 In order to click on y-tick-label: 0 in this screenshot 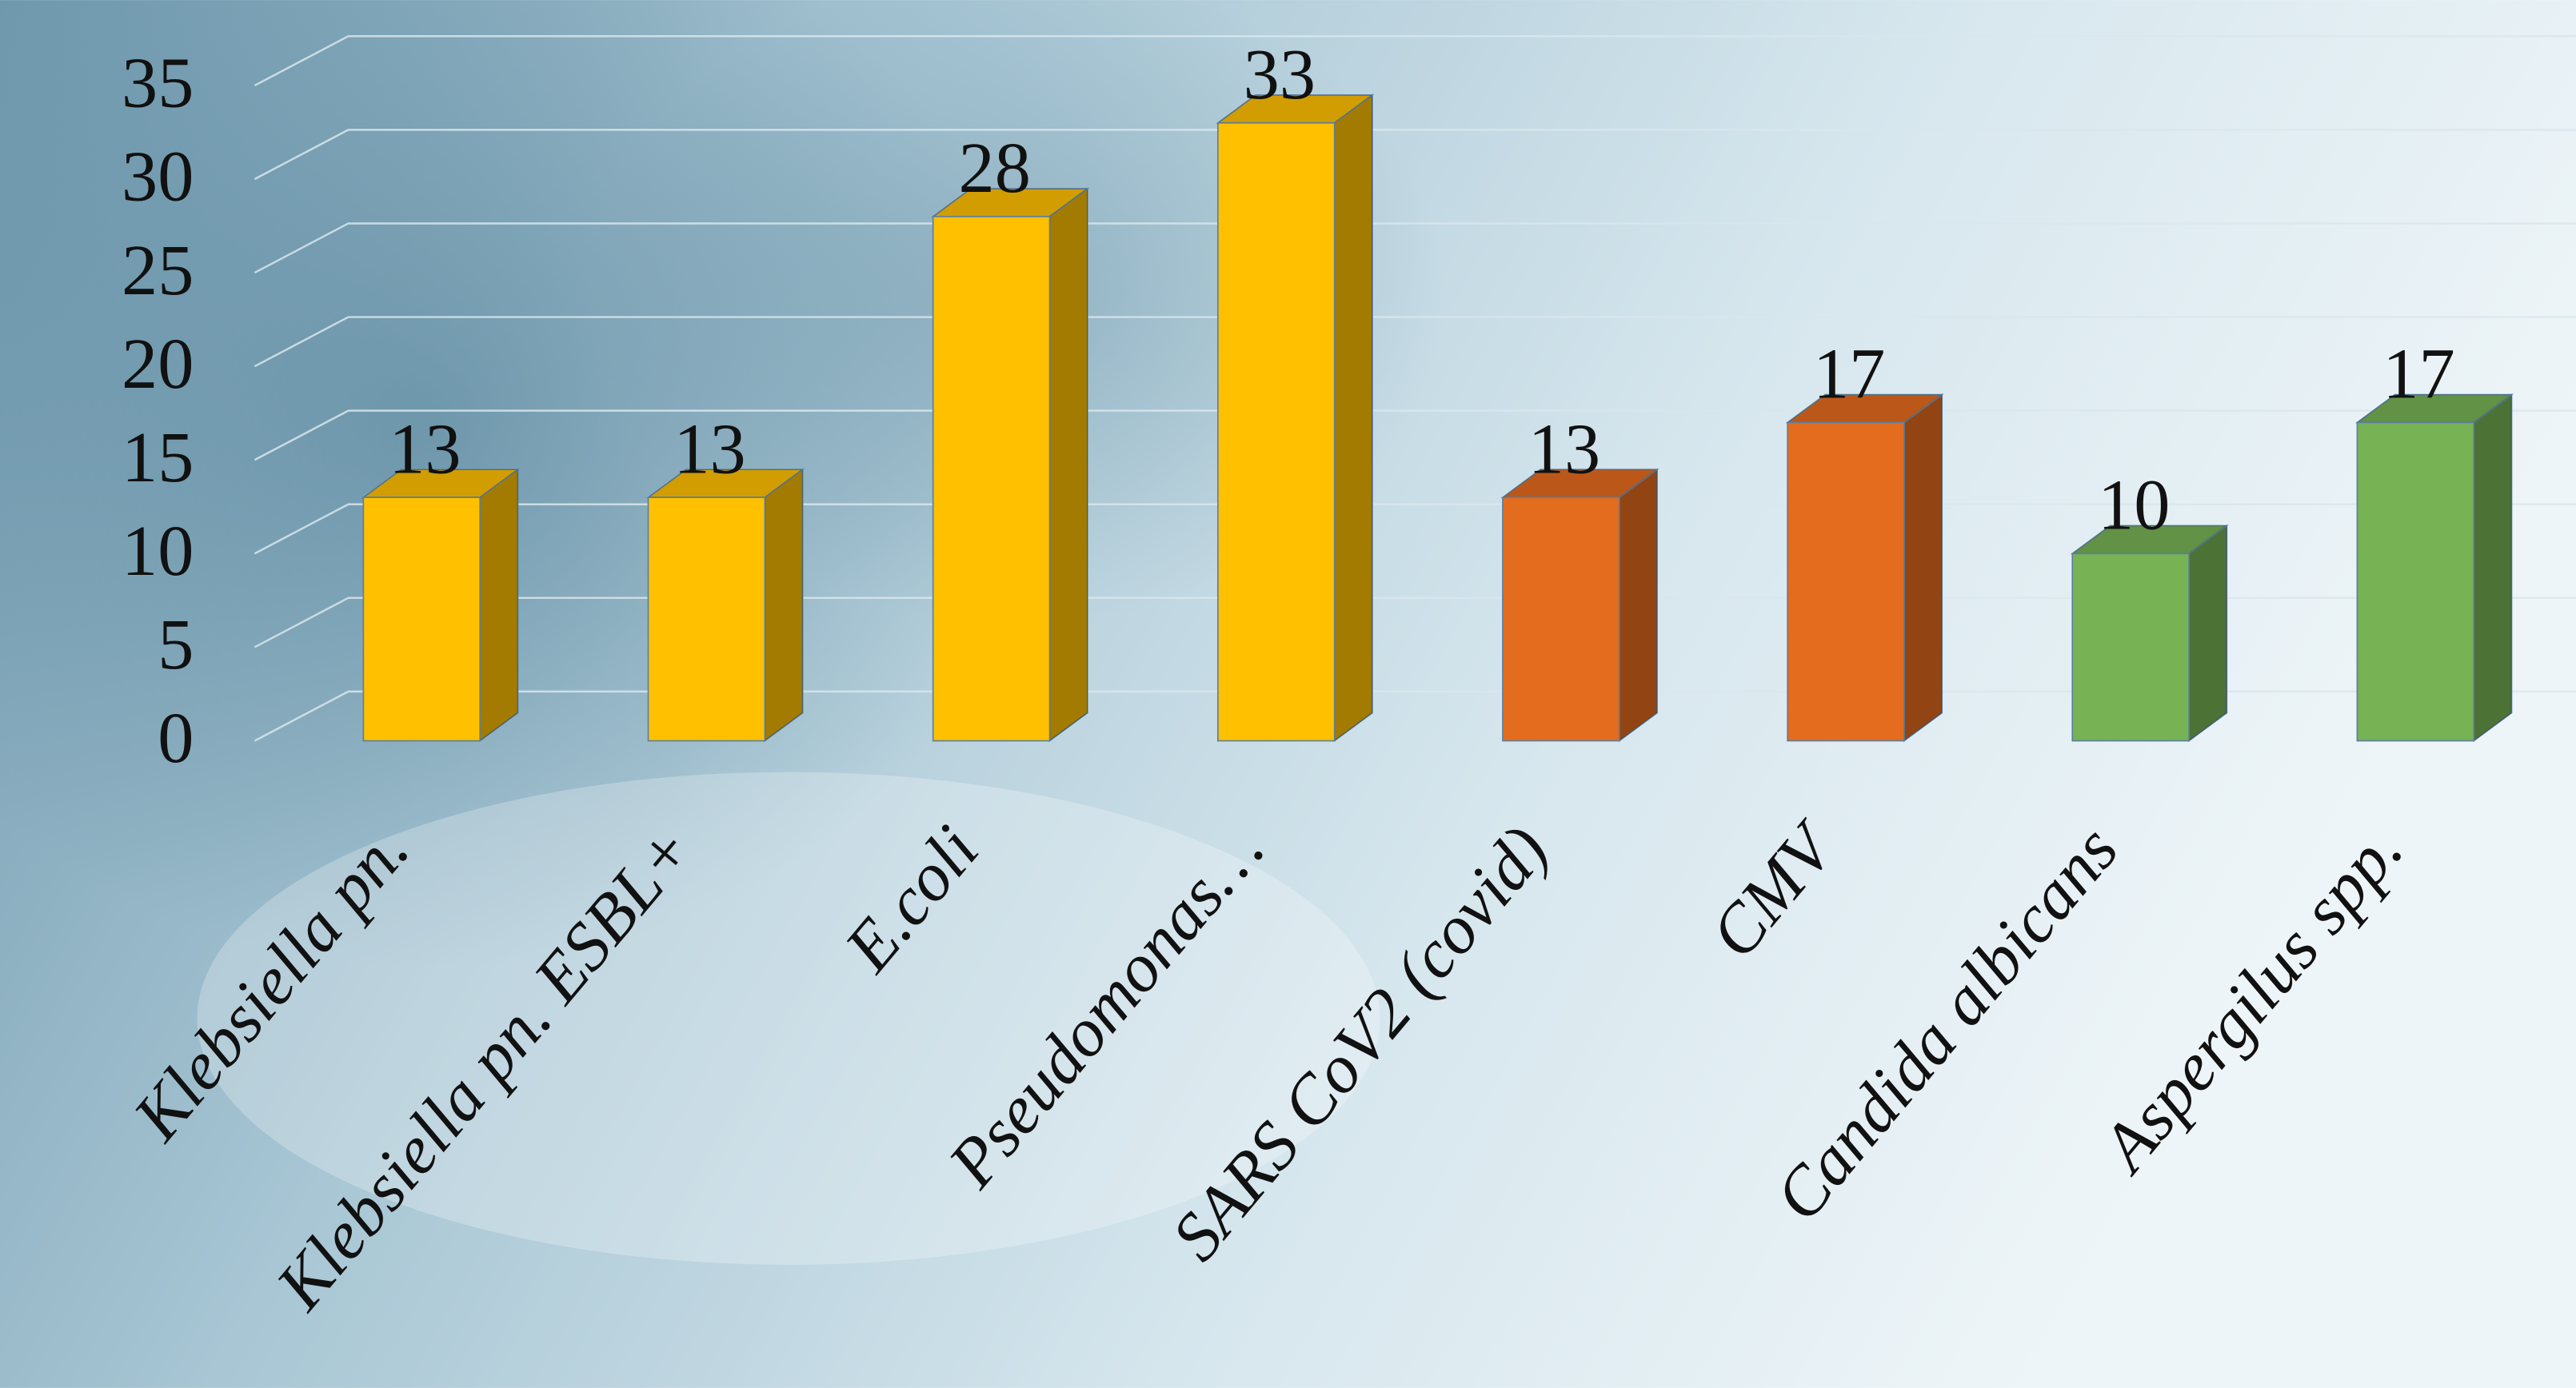, I will do `click(176, 737)`.